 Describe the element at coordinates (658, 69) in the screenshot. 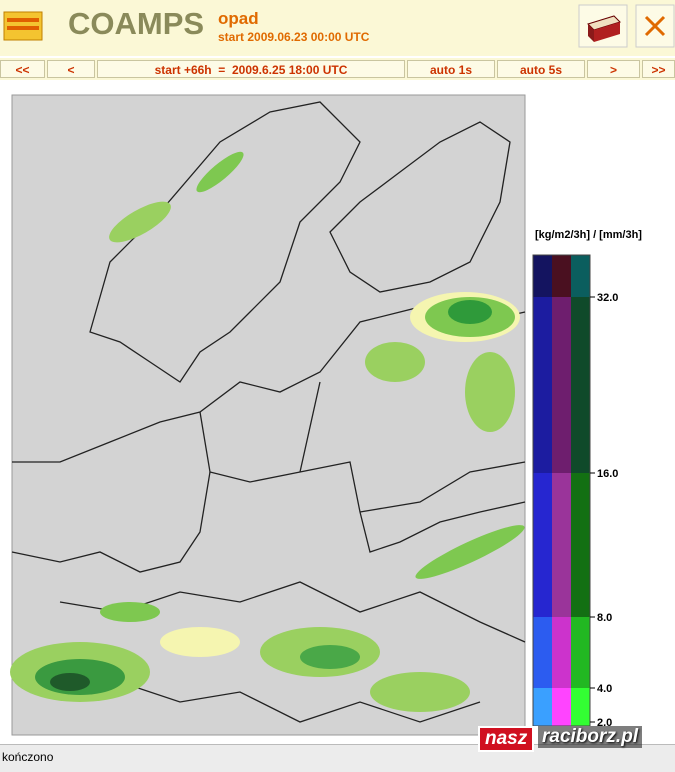

I see `nav-button: >>` at that location.